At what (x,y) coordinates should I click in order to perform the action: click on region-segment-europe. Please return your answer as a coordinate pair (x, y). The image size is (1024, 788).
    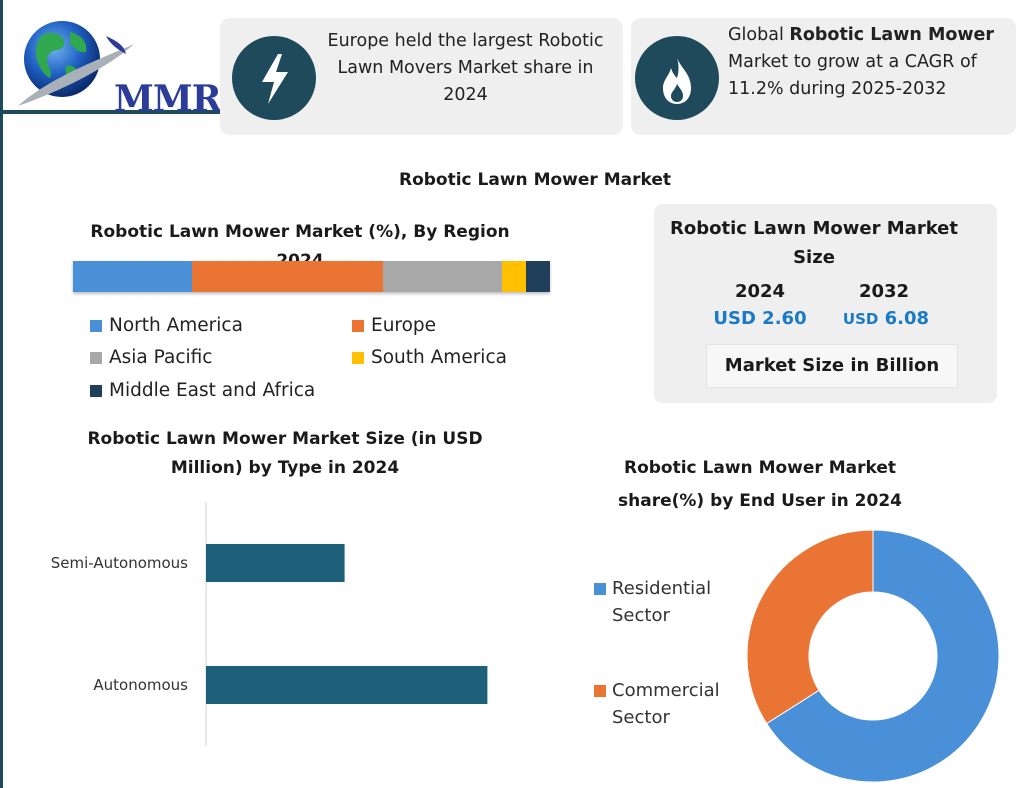
    Looking at the image, I should click on (288, 276).